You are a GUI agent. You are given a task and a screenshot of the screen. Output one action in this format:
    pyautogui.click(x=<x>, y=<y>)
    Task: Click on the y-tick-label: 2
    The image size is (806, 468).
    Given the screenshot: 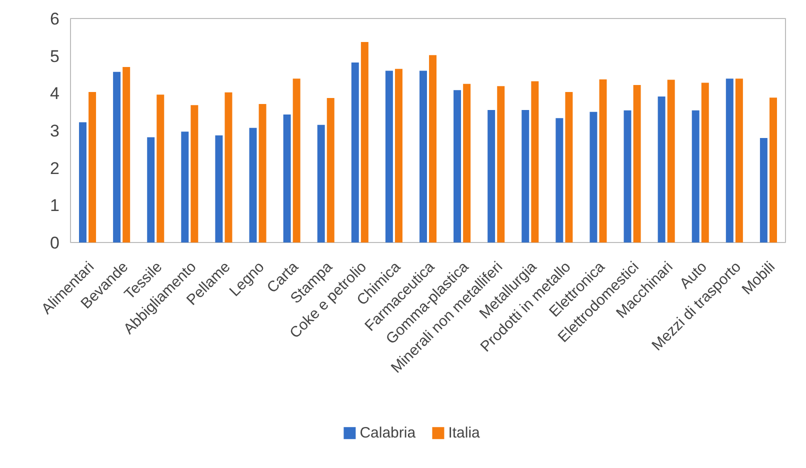 What is the action you would take?
    pyautogui.click(x=55, y=168)
    